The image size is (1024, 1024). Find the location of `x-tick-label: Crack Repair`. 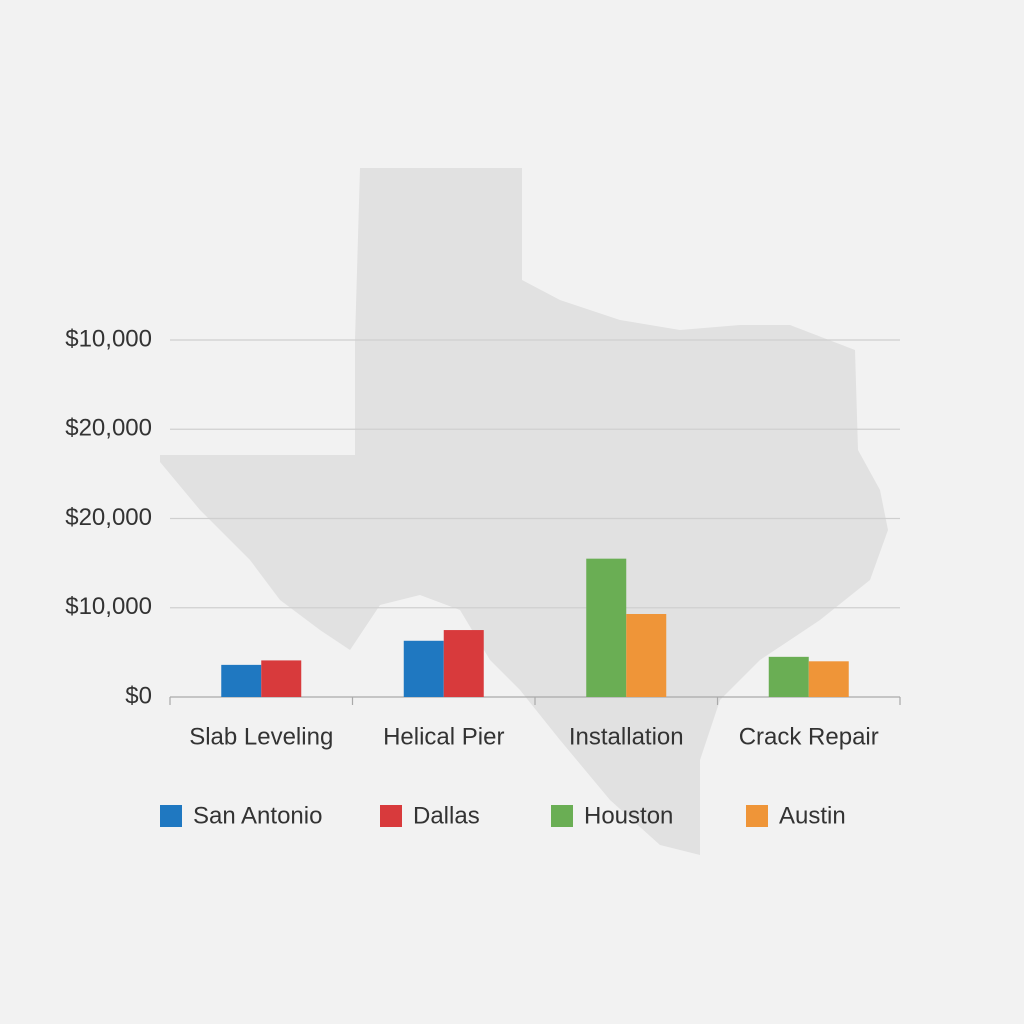

x-tick-label: Crack Repair is located at coordinates (809, 736).